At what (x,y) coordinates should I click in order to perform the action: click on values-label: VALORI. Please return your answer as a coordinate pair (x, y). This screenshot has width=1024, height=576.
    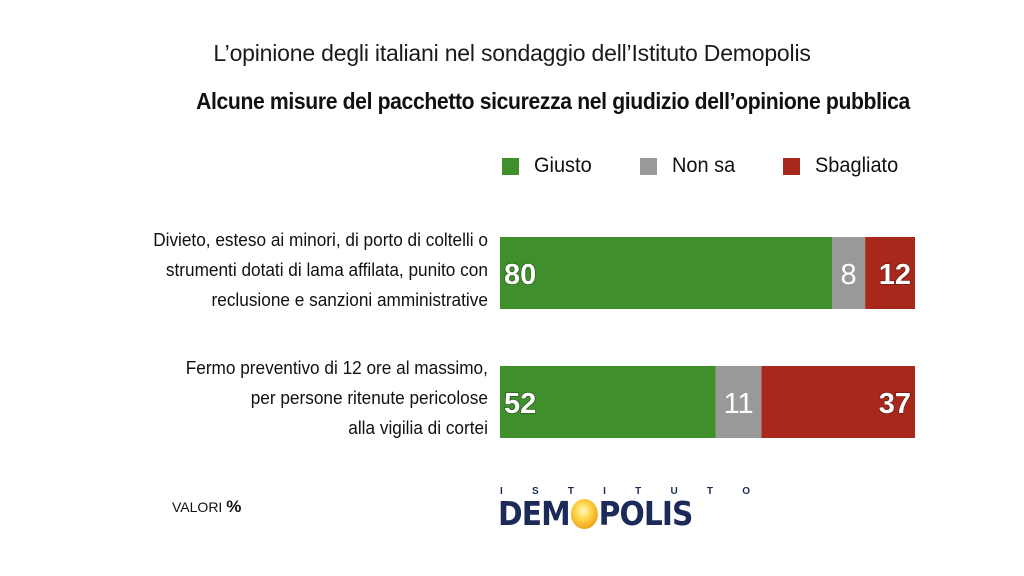
    Looking at the image, I should click on (197, 507).